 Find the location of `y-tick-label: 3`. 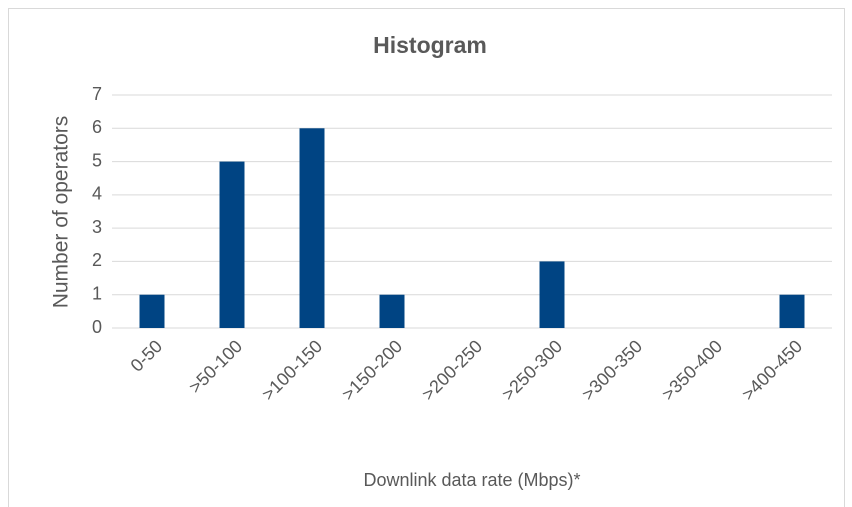

y-tick-label: 3 is located at coordinates (97, 227).